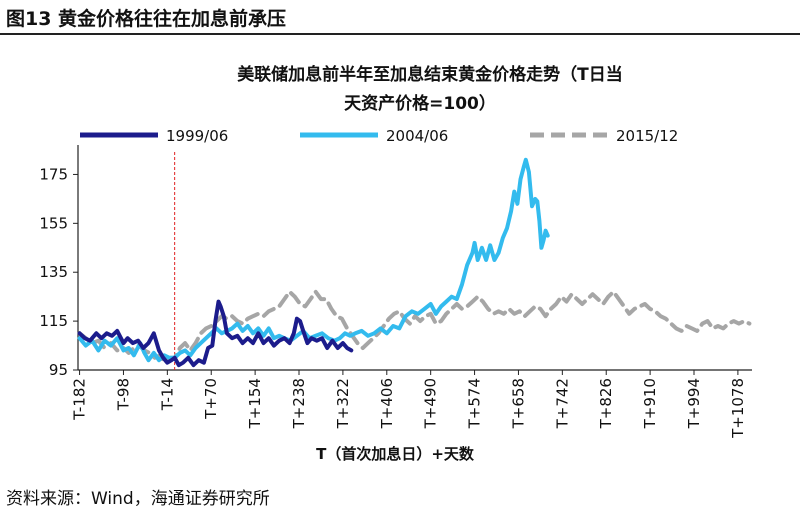  Describe the element at coordinates (387, 403) in the screenshot. I see `x-tick-label-7: T+406` at that location.